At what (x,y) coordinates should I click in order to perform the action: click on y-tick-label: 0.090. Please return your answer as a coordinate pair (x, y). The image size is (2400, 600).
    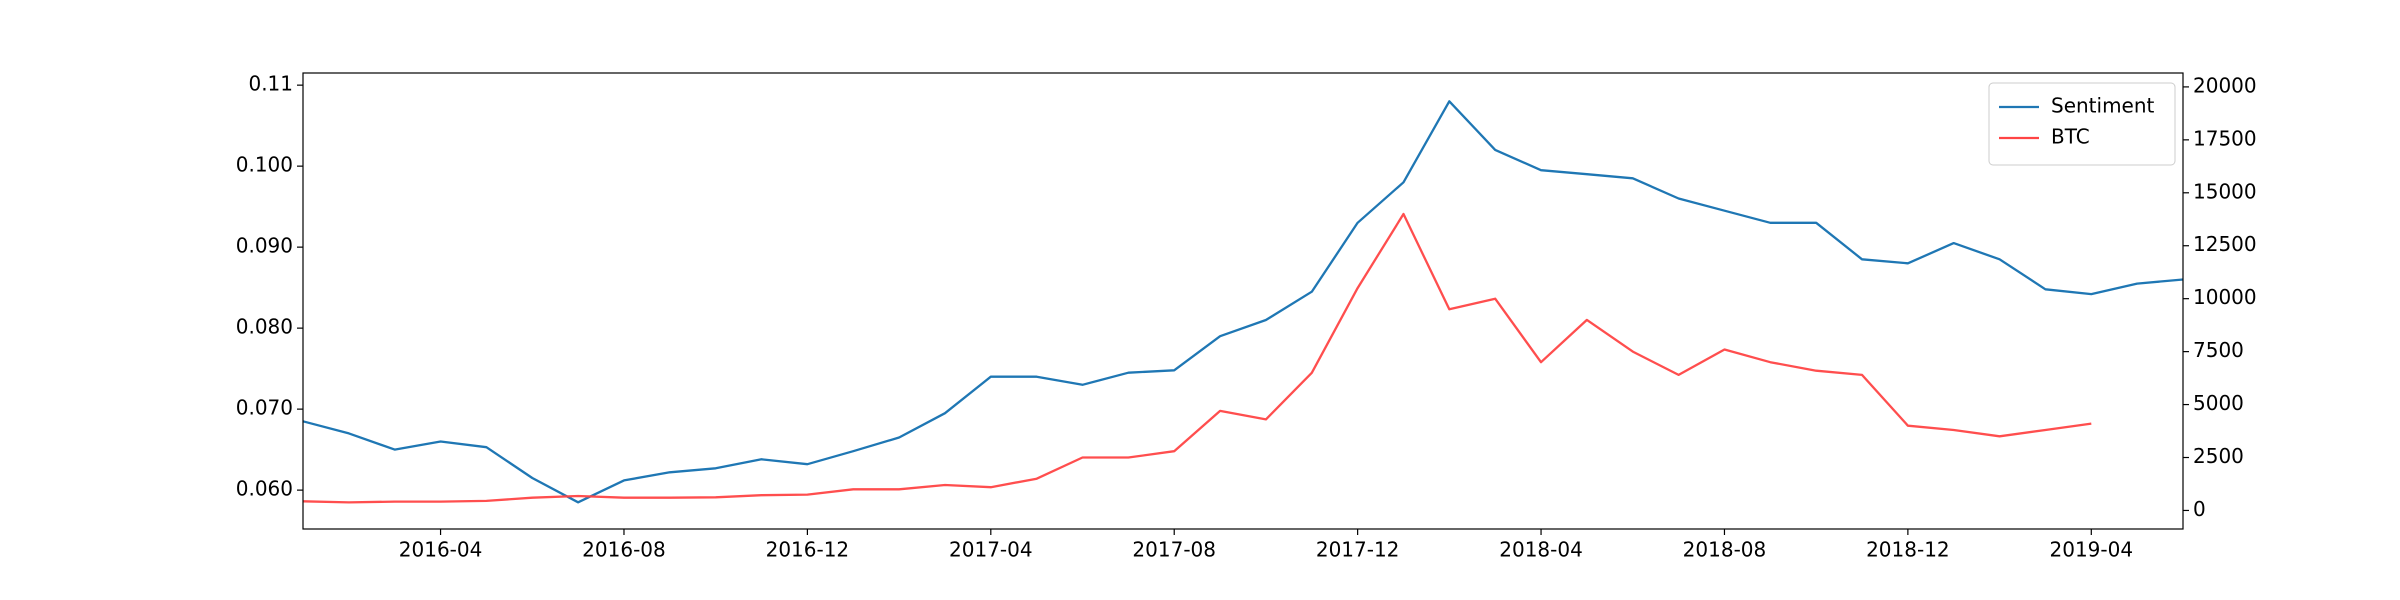
    Looking at the image, I should click on (264, 246).